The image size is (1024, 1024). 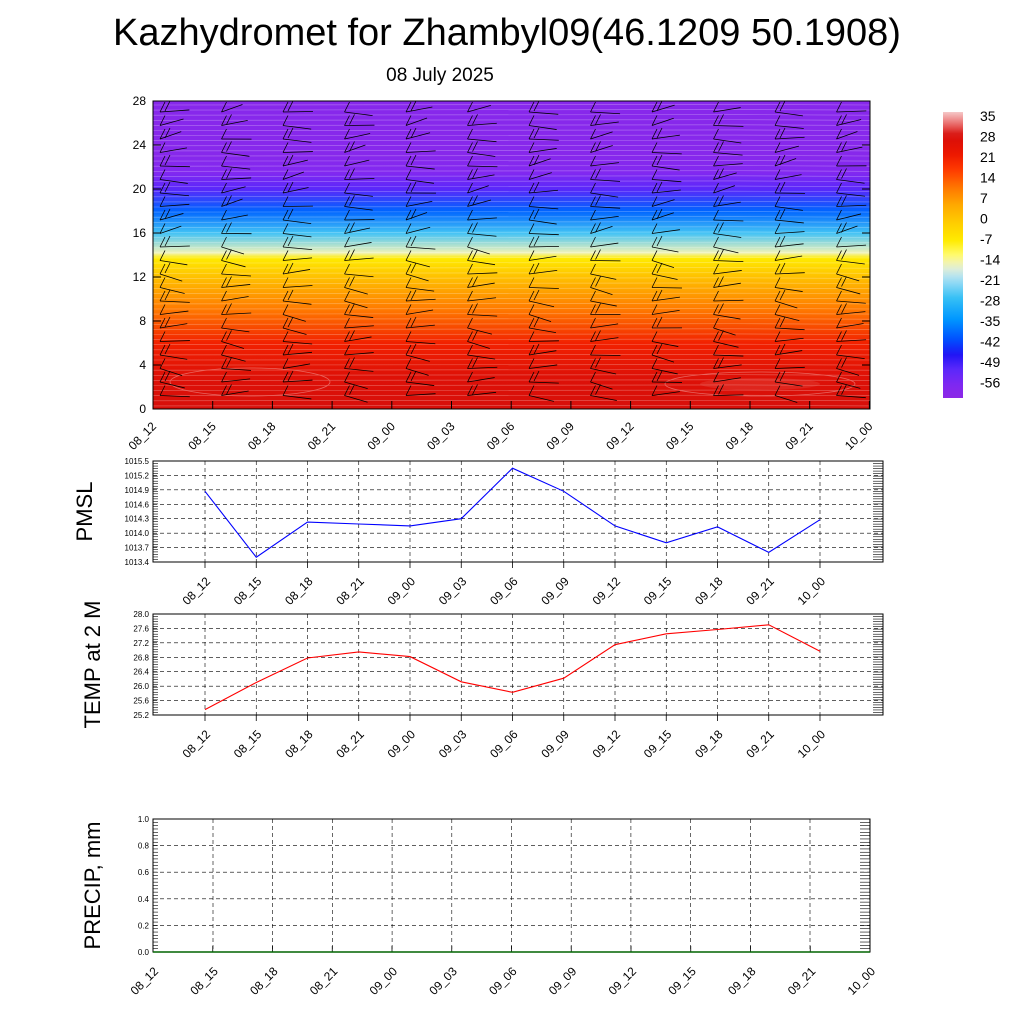 I want to click on colorbar-label: -7, so click(x=986, y=239).